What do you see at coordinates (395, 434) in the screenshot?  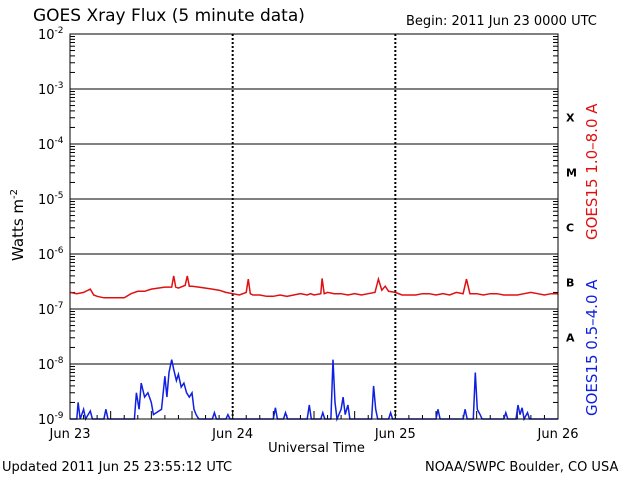 I see `x-tick-label: Jun 25` at bounding box center [395, 434].